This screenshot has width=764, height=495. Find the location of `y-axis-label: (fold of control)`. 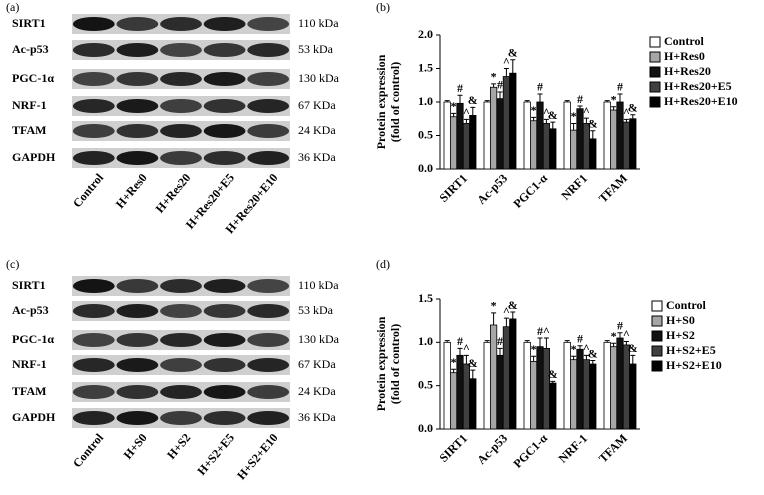

y-axis-label: (fold of control) is located at coordinates (395, 364).